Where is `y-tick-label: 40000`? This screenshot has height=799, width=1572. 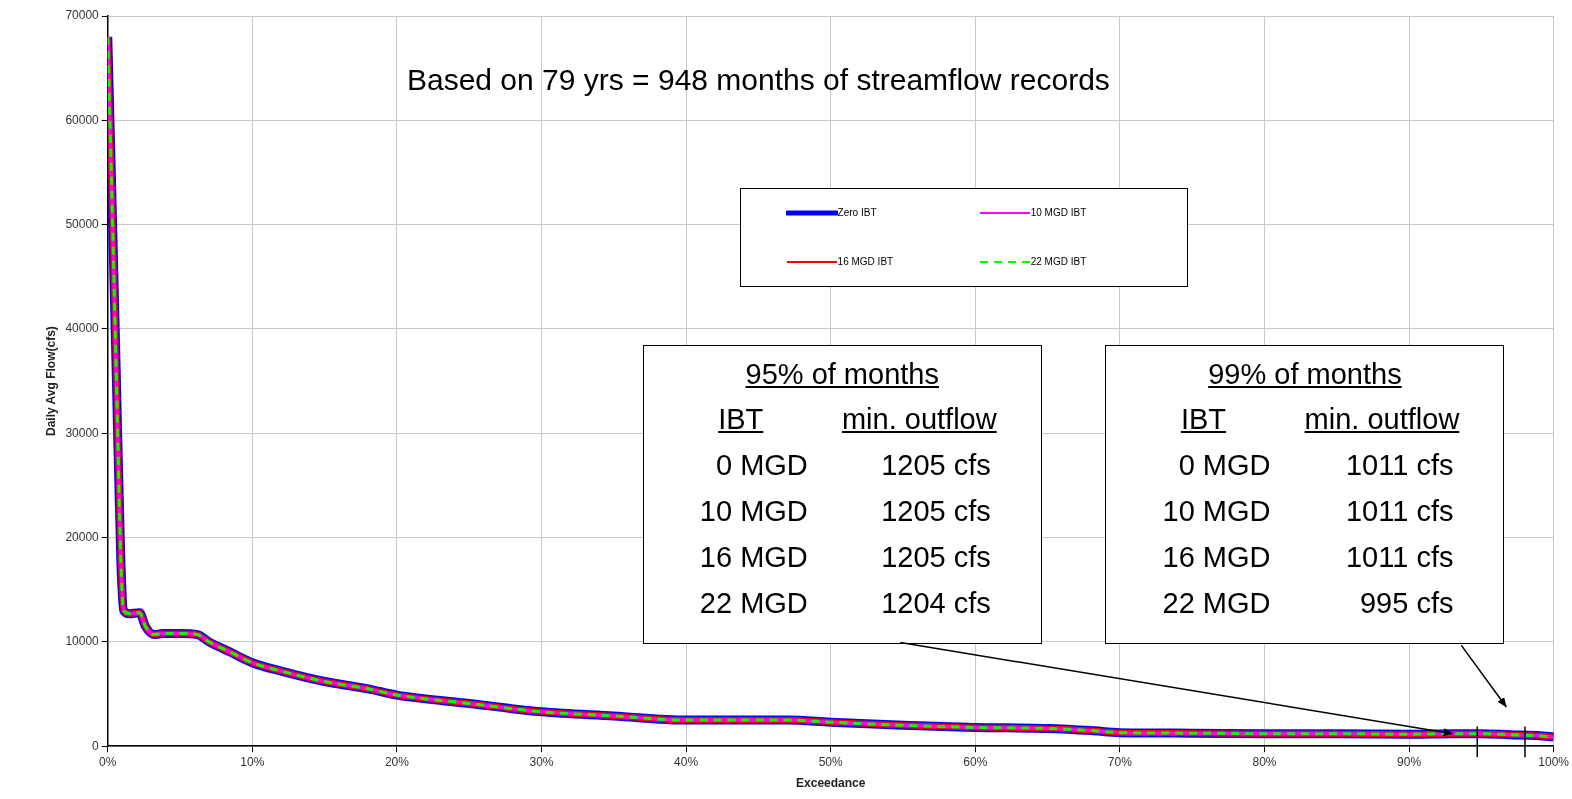 y-tick-label: 40000 is located at coordinates (82, 328).